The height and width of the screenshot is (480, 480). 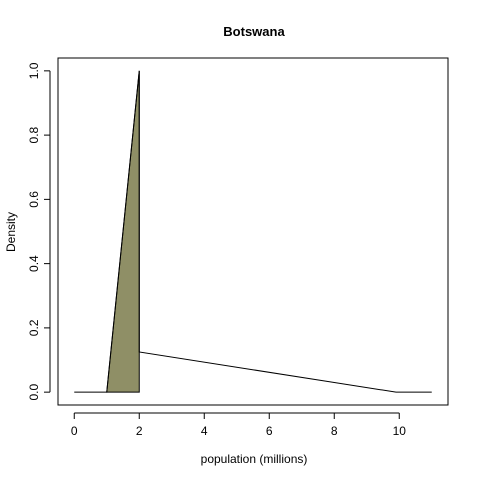 I want to click on x-tick-label: 2, so click(x=139, y=431).